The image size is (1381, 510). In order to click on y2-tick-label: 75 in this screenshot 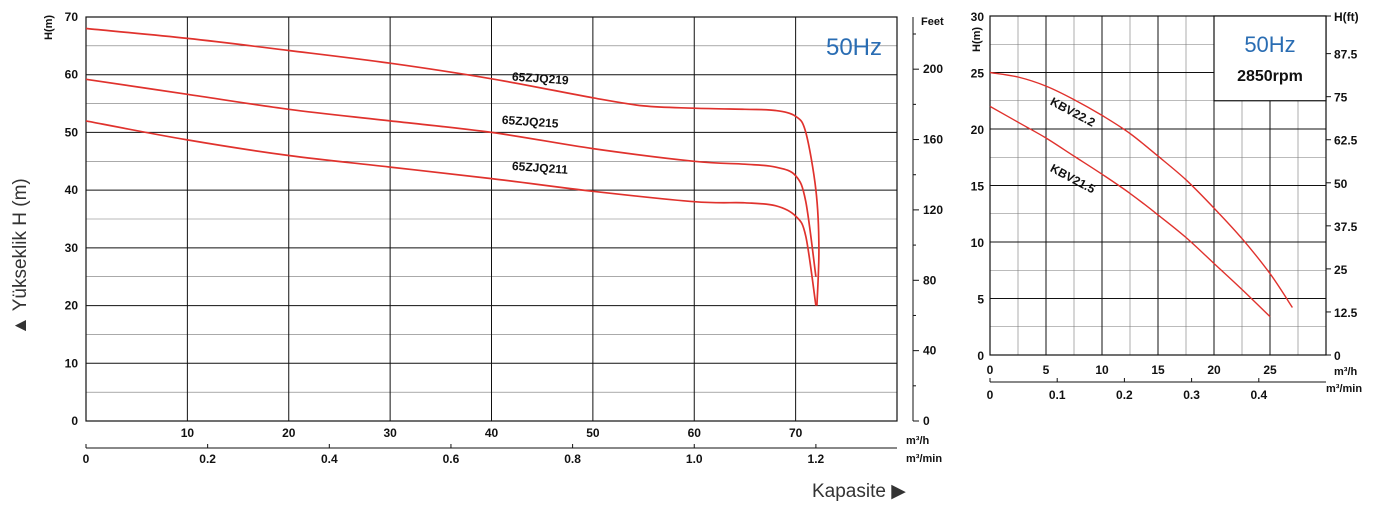, I will do `click(1341, 98)`.